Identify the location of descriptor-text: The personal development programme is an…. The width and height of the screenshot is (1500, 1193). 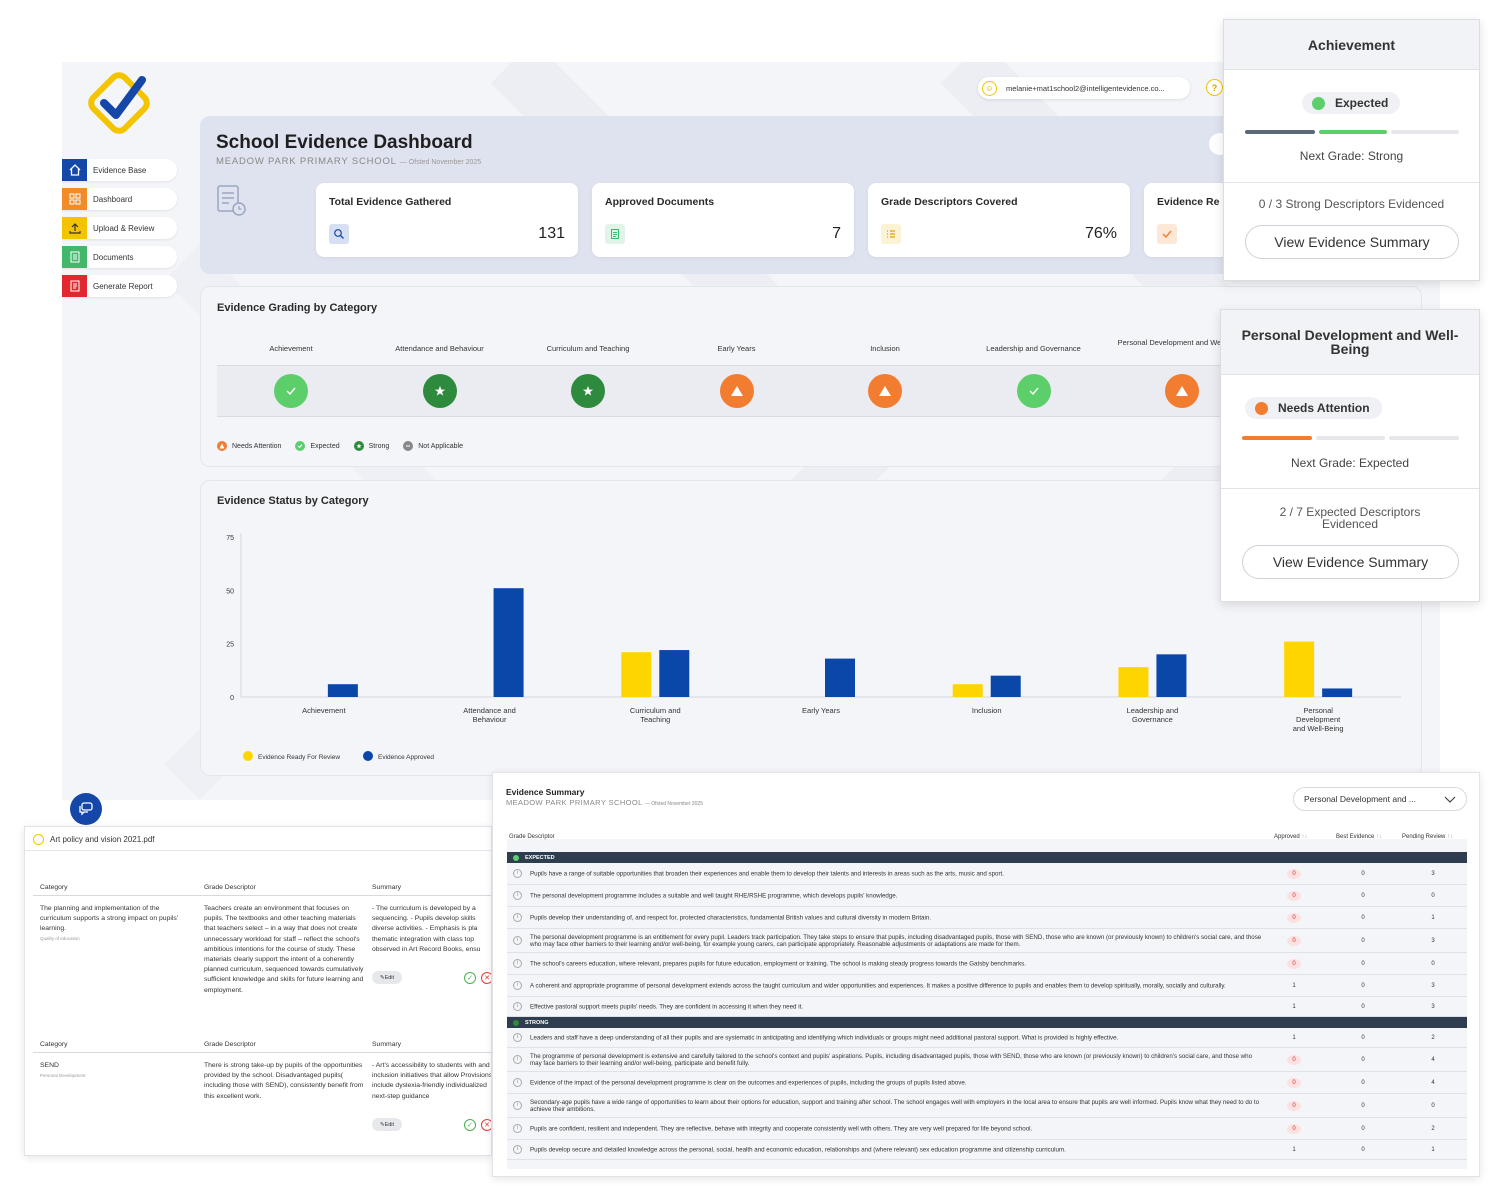
(896, 940).